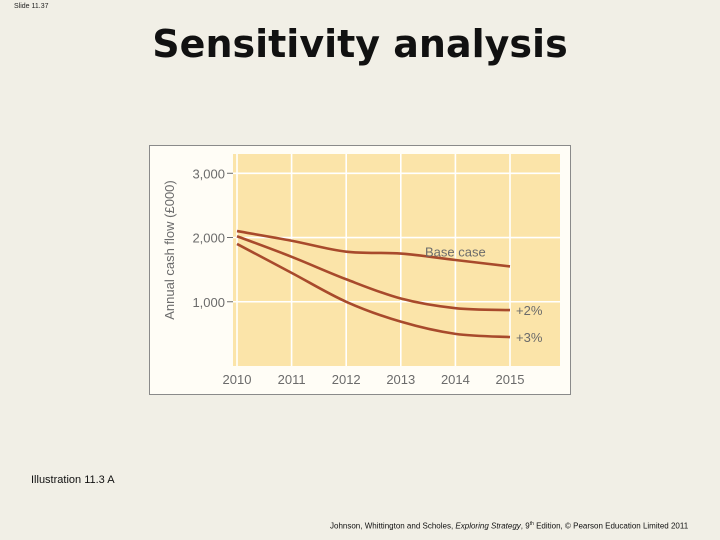 This screenshot has height=540, width=720. Describe the element at coordinates (208, 238) in the screenshot. I see `y-tick-label-1: 2,000` at that location.